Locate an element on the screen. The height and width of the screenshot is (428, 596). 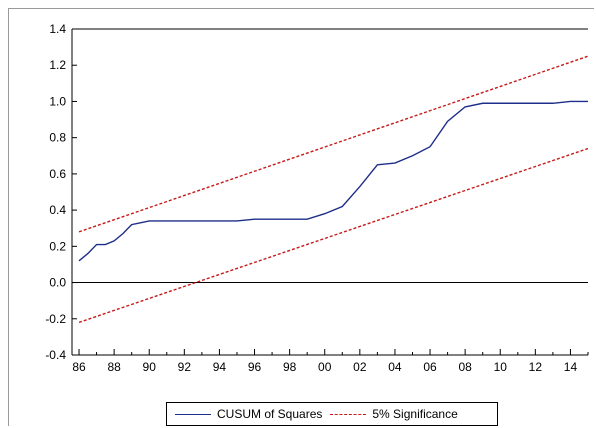
legend-item-cusum: CUSUM of Squares is located at coordinates (244, 414).